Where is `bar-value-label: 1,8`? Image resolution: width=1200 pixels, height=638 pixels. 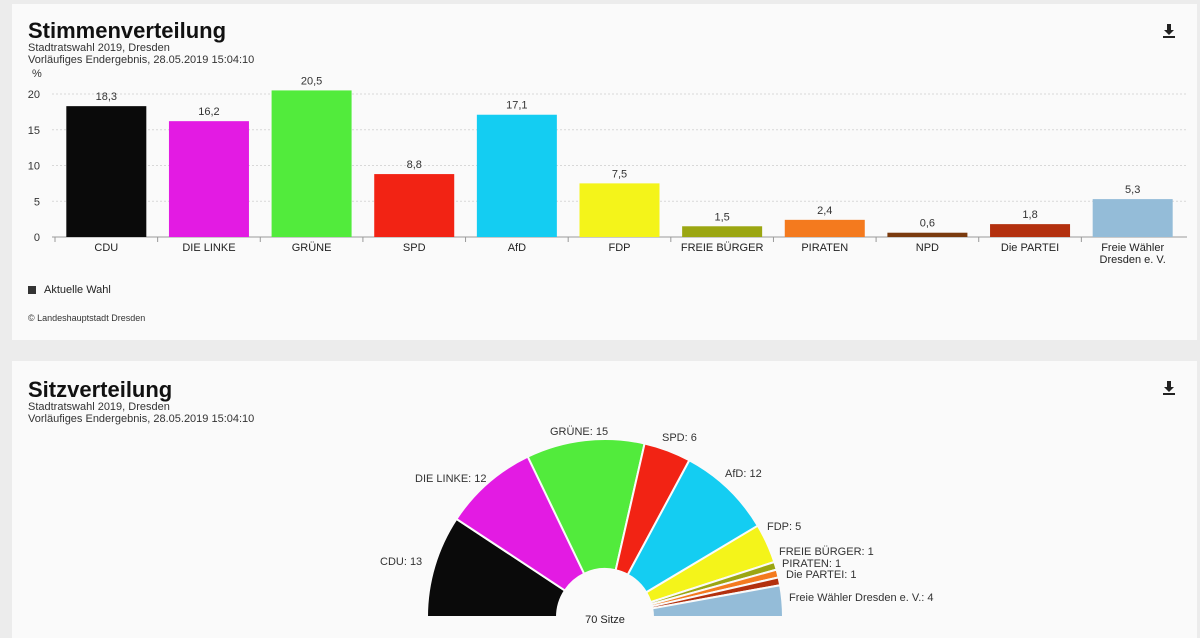 bar-value-label: 1,8 is located at coordinates (1029, 215).